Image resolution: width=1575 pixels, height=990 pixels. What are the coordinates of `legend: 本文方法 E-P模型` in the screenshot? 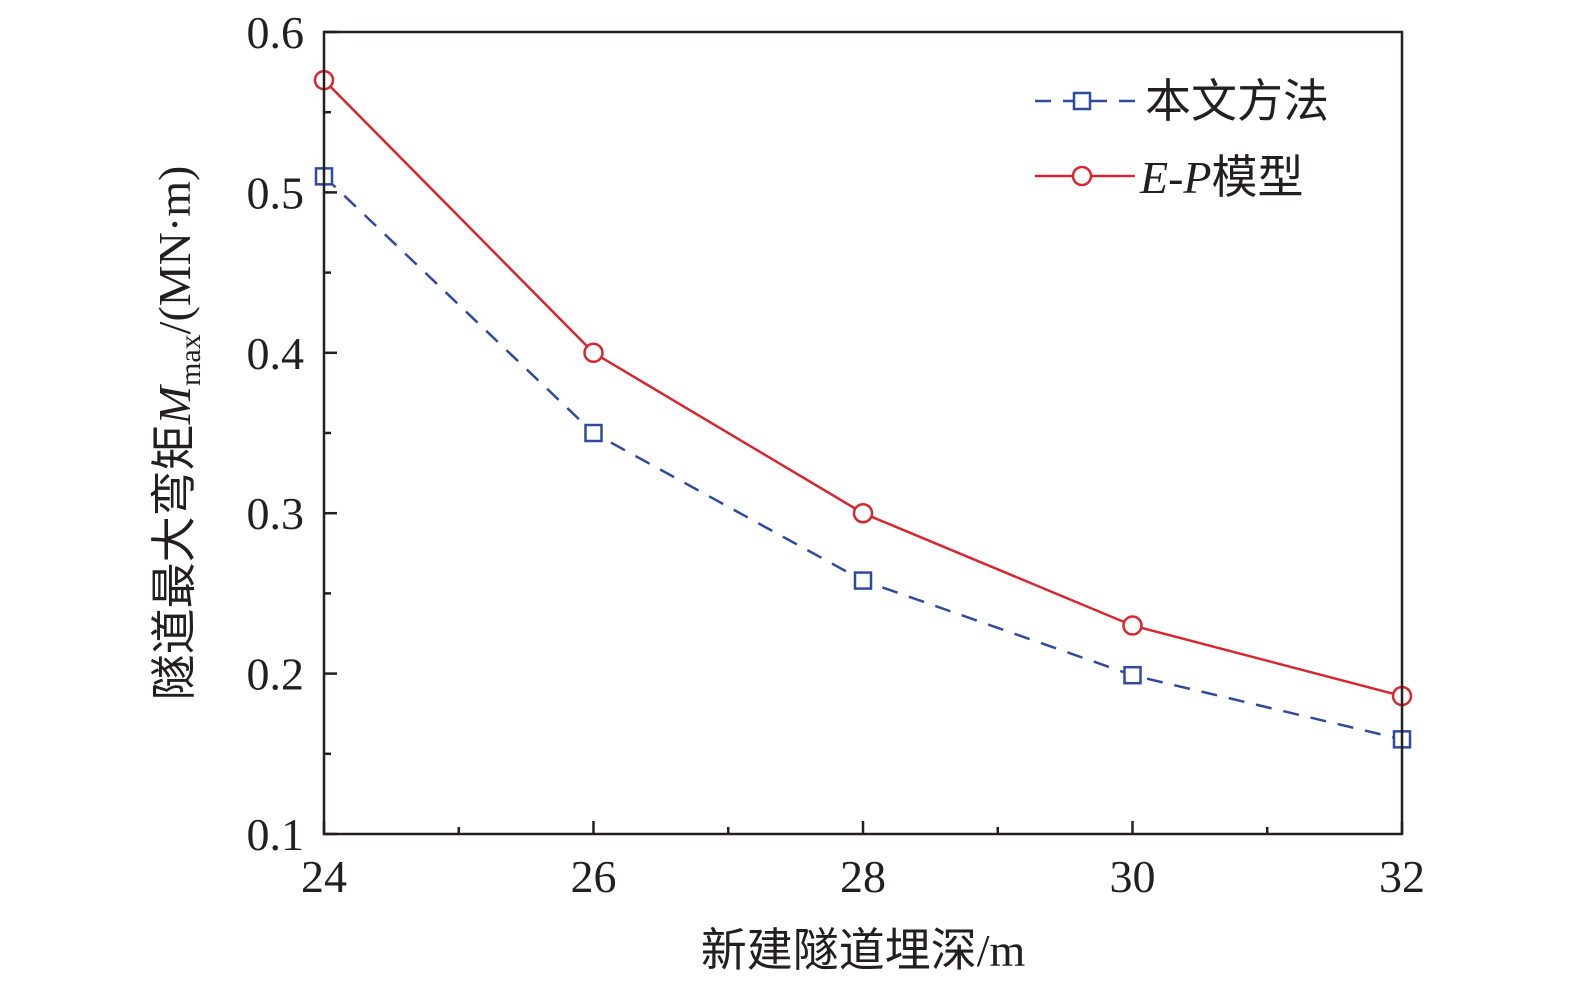 It's located at (1182, 139).